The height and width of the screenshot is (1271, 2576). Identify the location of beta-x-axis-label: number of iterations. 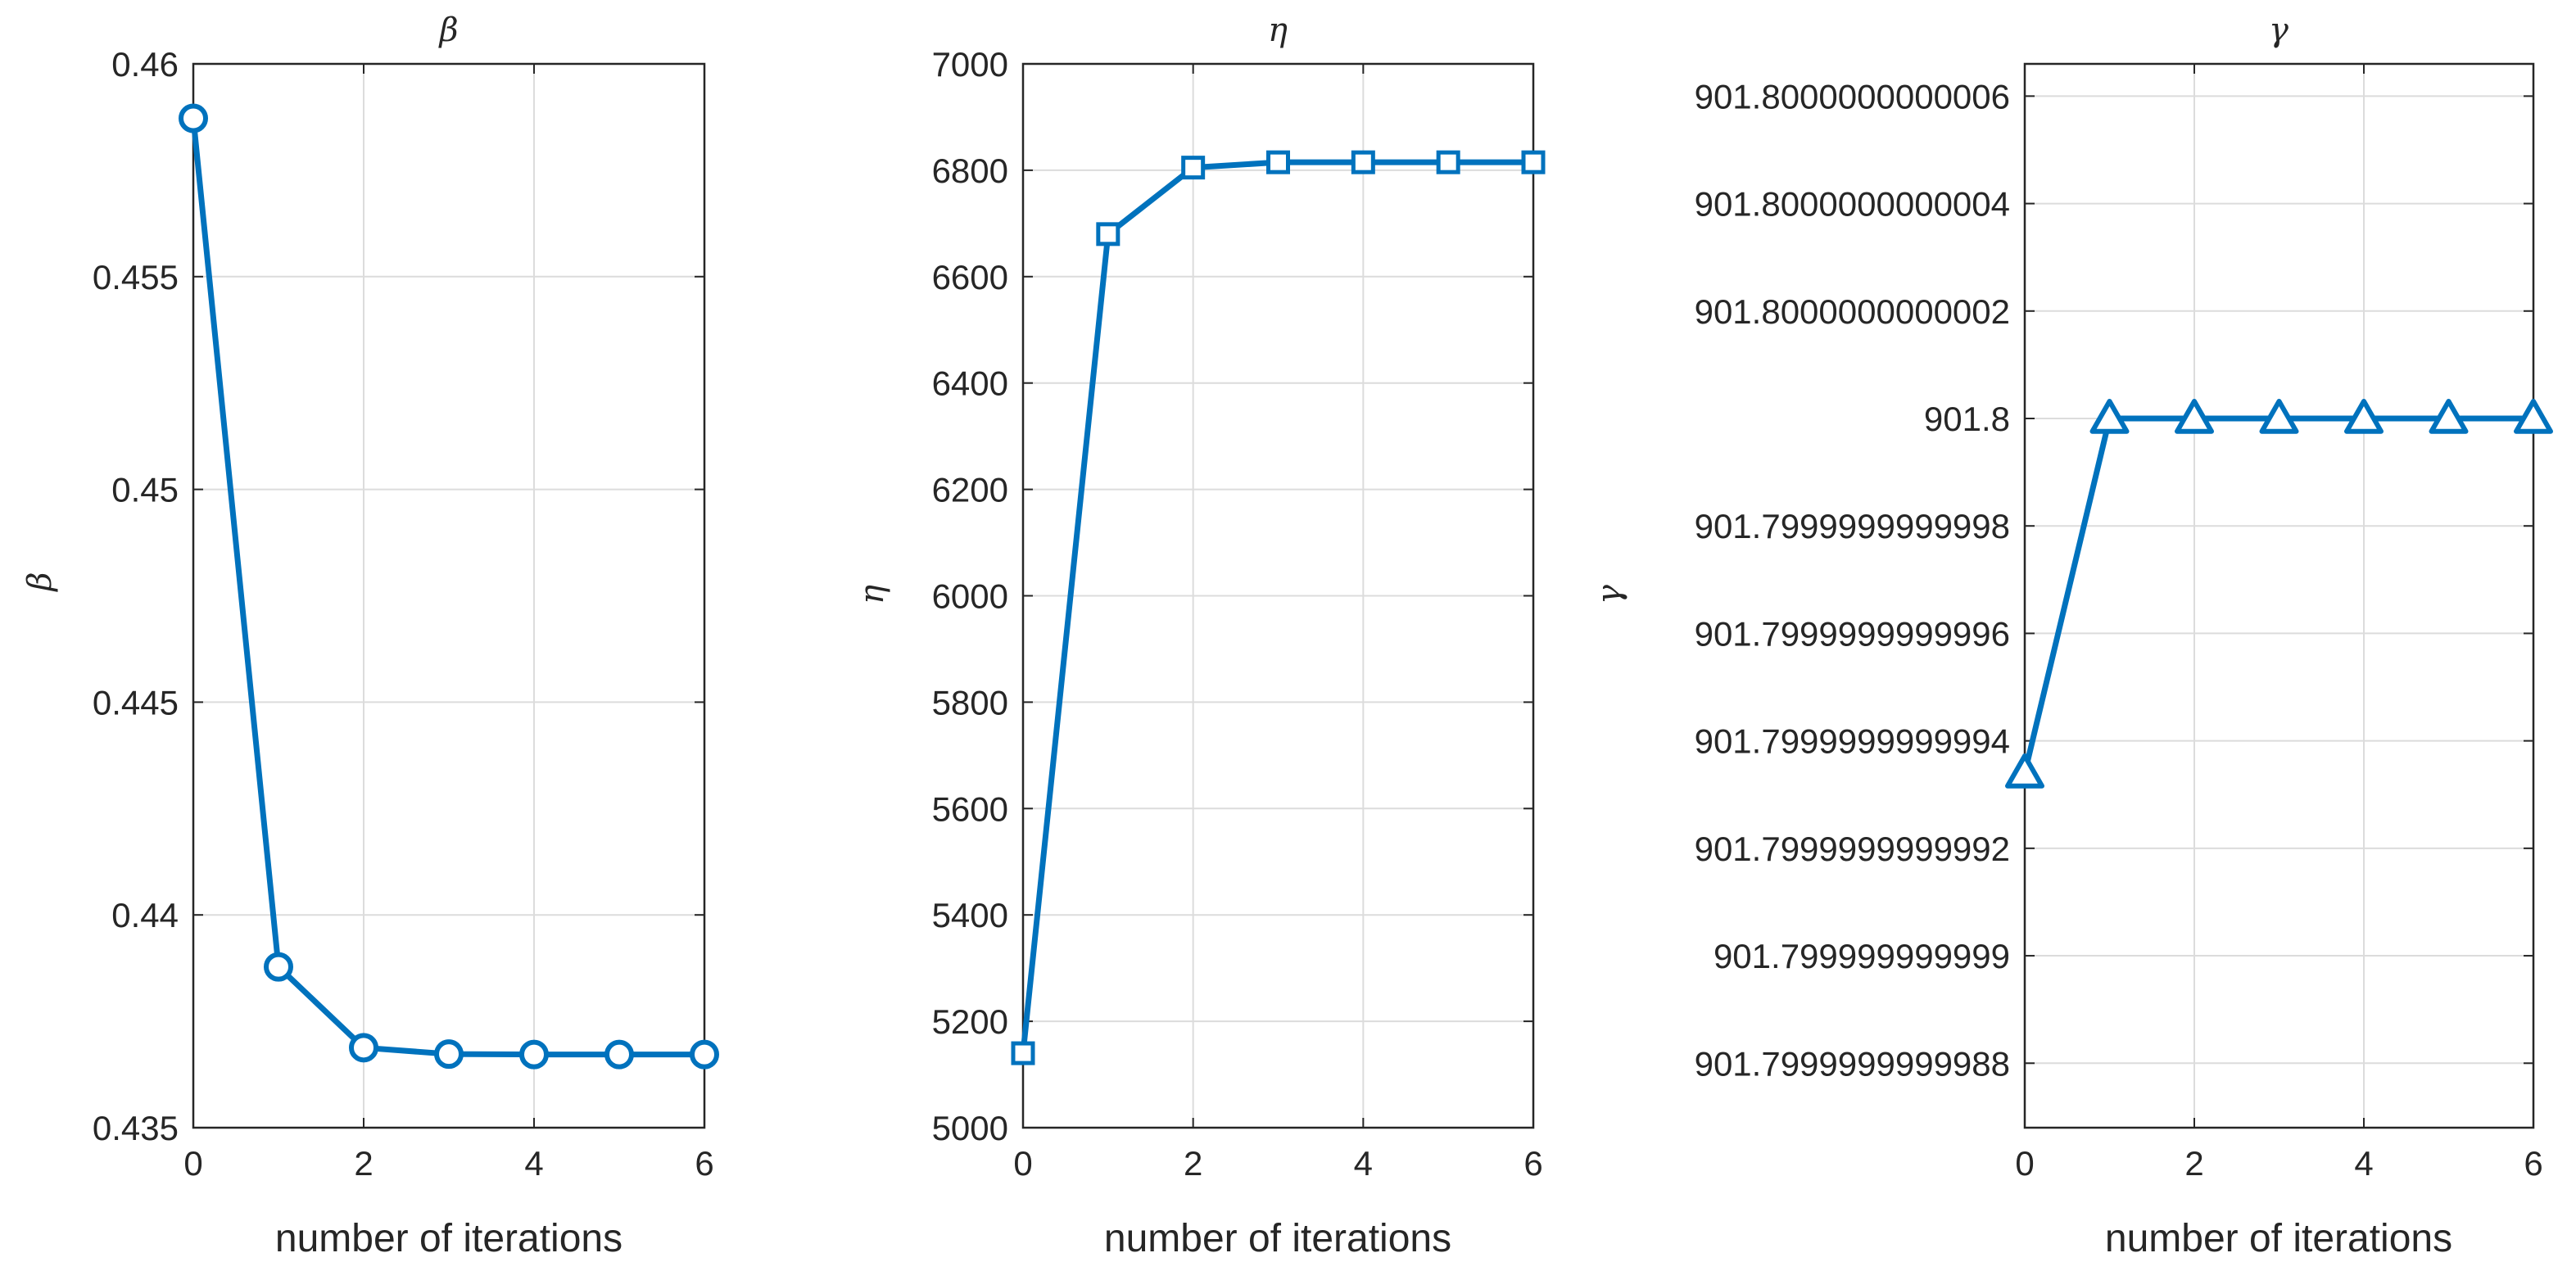
(448, 1238).